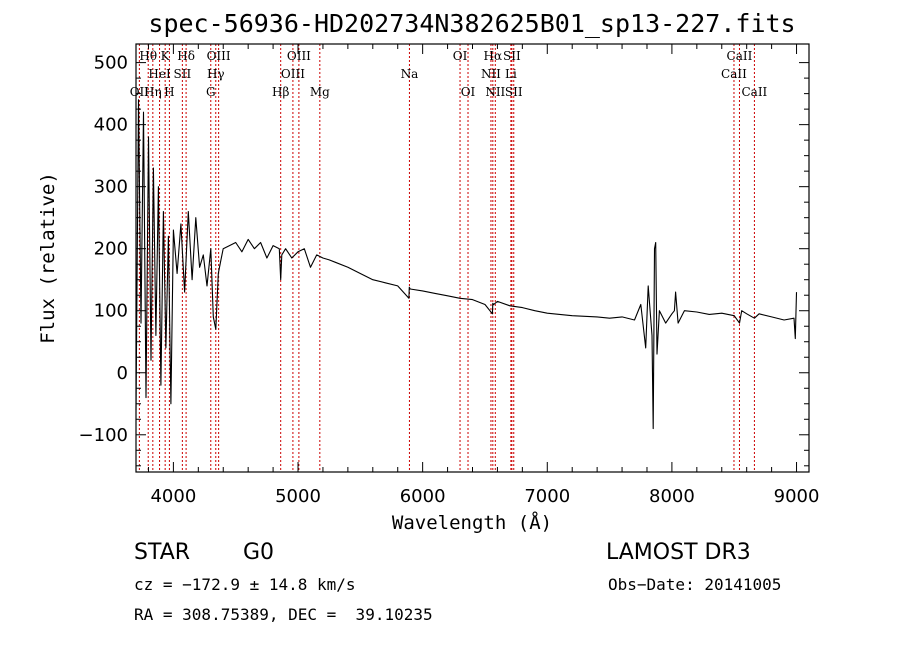  Describe the element at coordinates (797, 496) in the screenshot. I see `x-tick-label: 9000` at that location.